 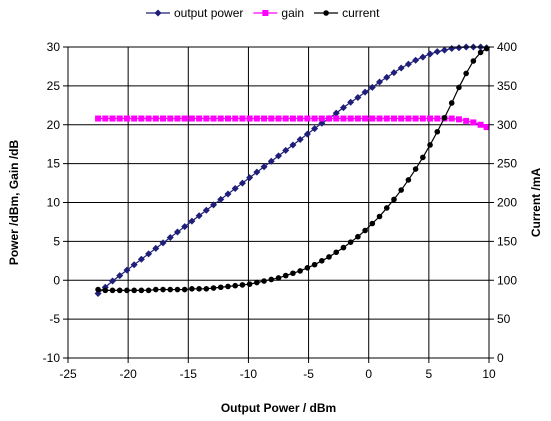 I want to click on x-tick-label: -10, so click(x=249, y=374).